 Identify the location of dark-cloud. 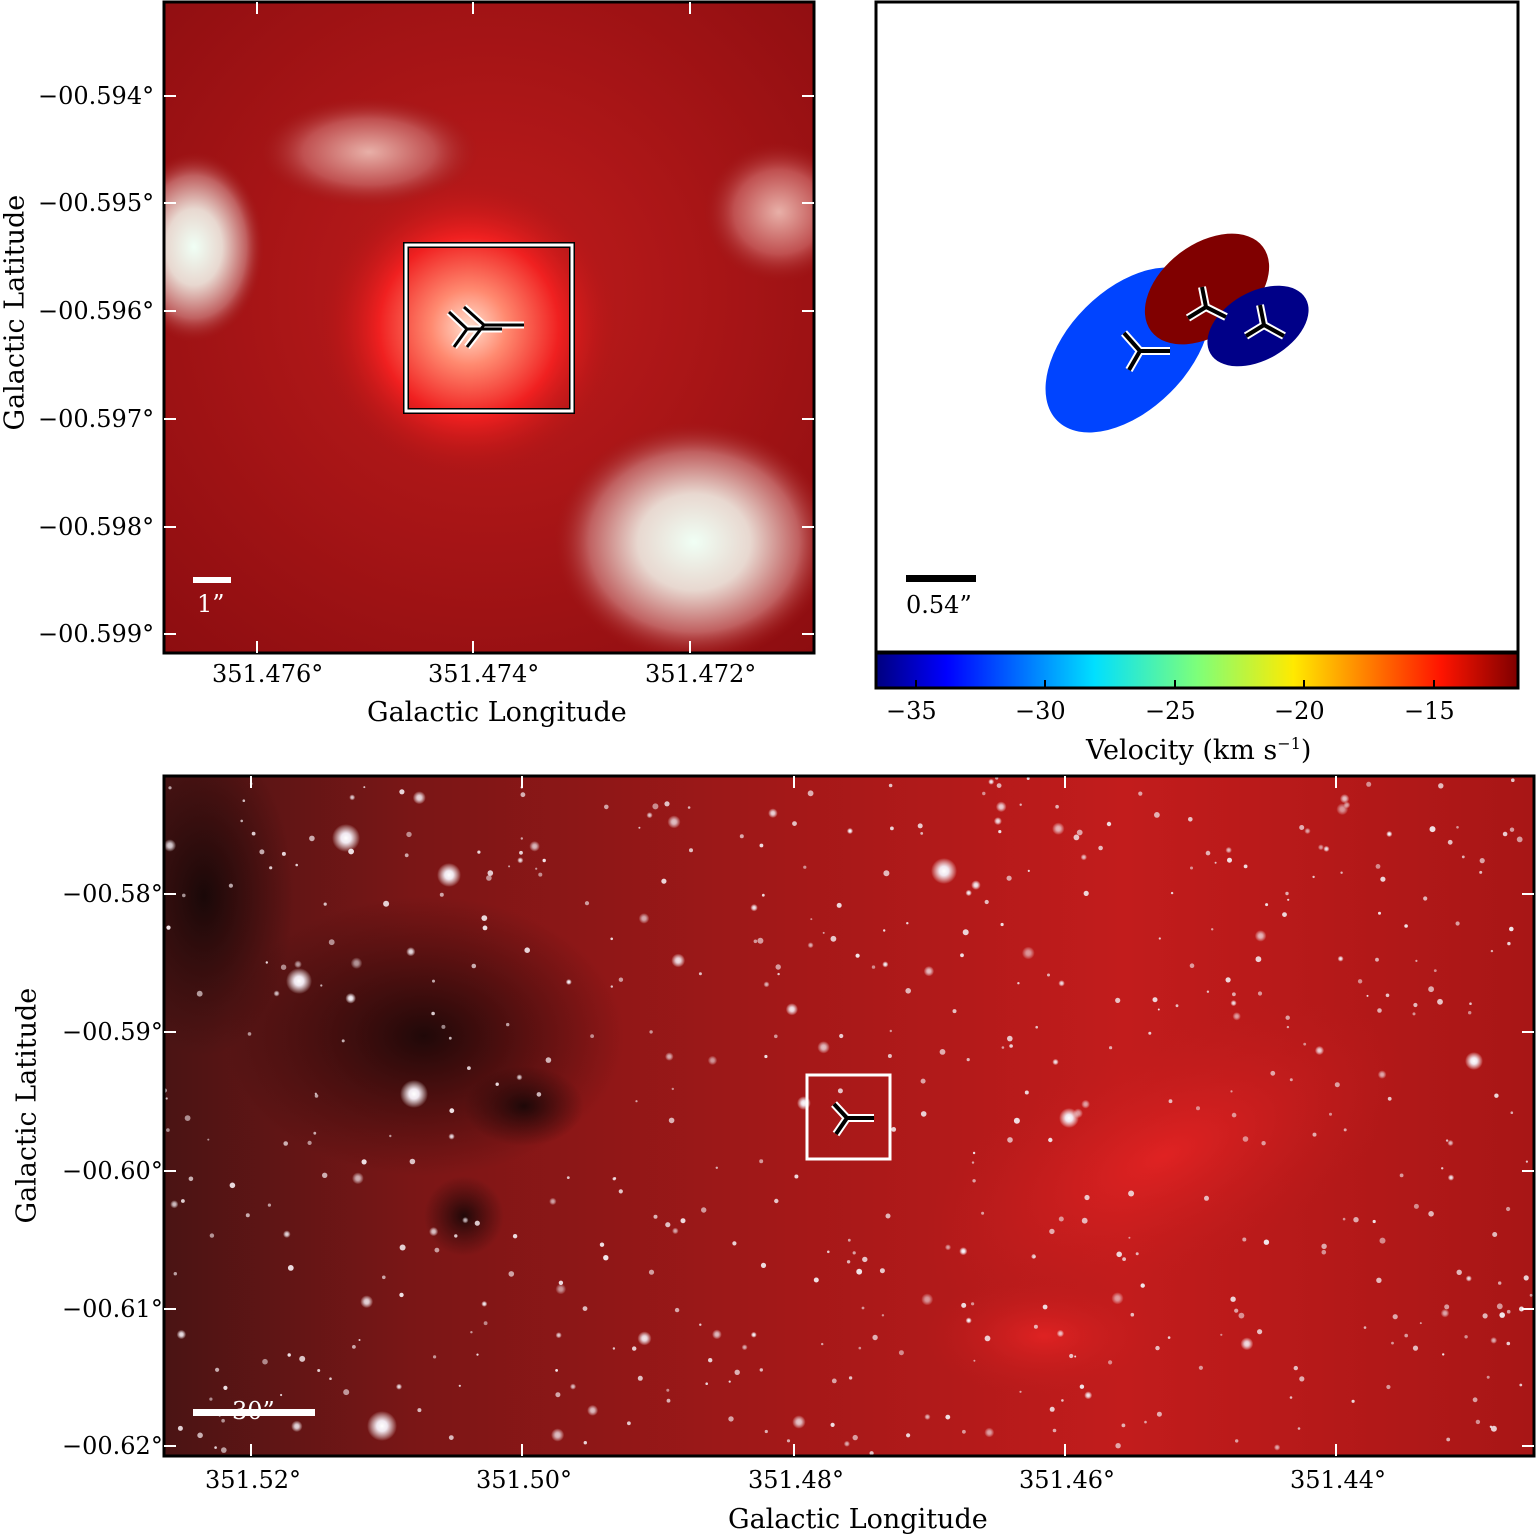
(524, 1106).